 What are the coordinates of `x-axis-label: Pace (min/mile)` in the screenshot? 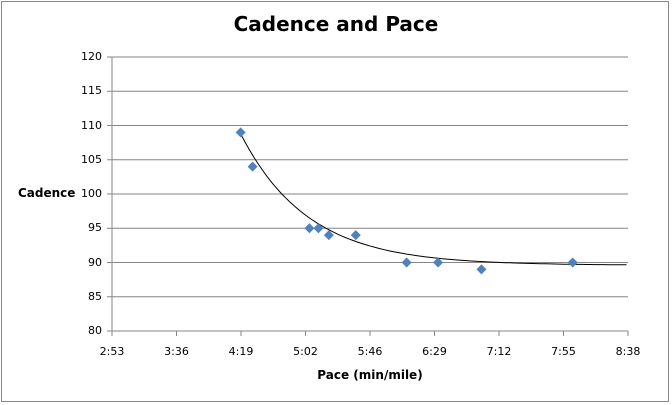 It's located at (370, 375).